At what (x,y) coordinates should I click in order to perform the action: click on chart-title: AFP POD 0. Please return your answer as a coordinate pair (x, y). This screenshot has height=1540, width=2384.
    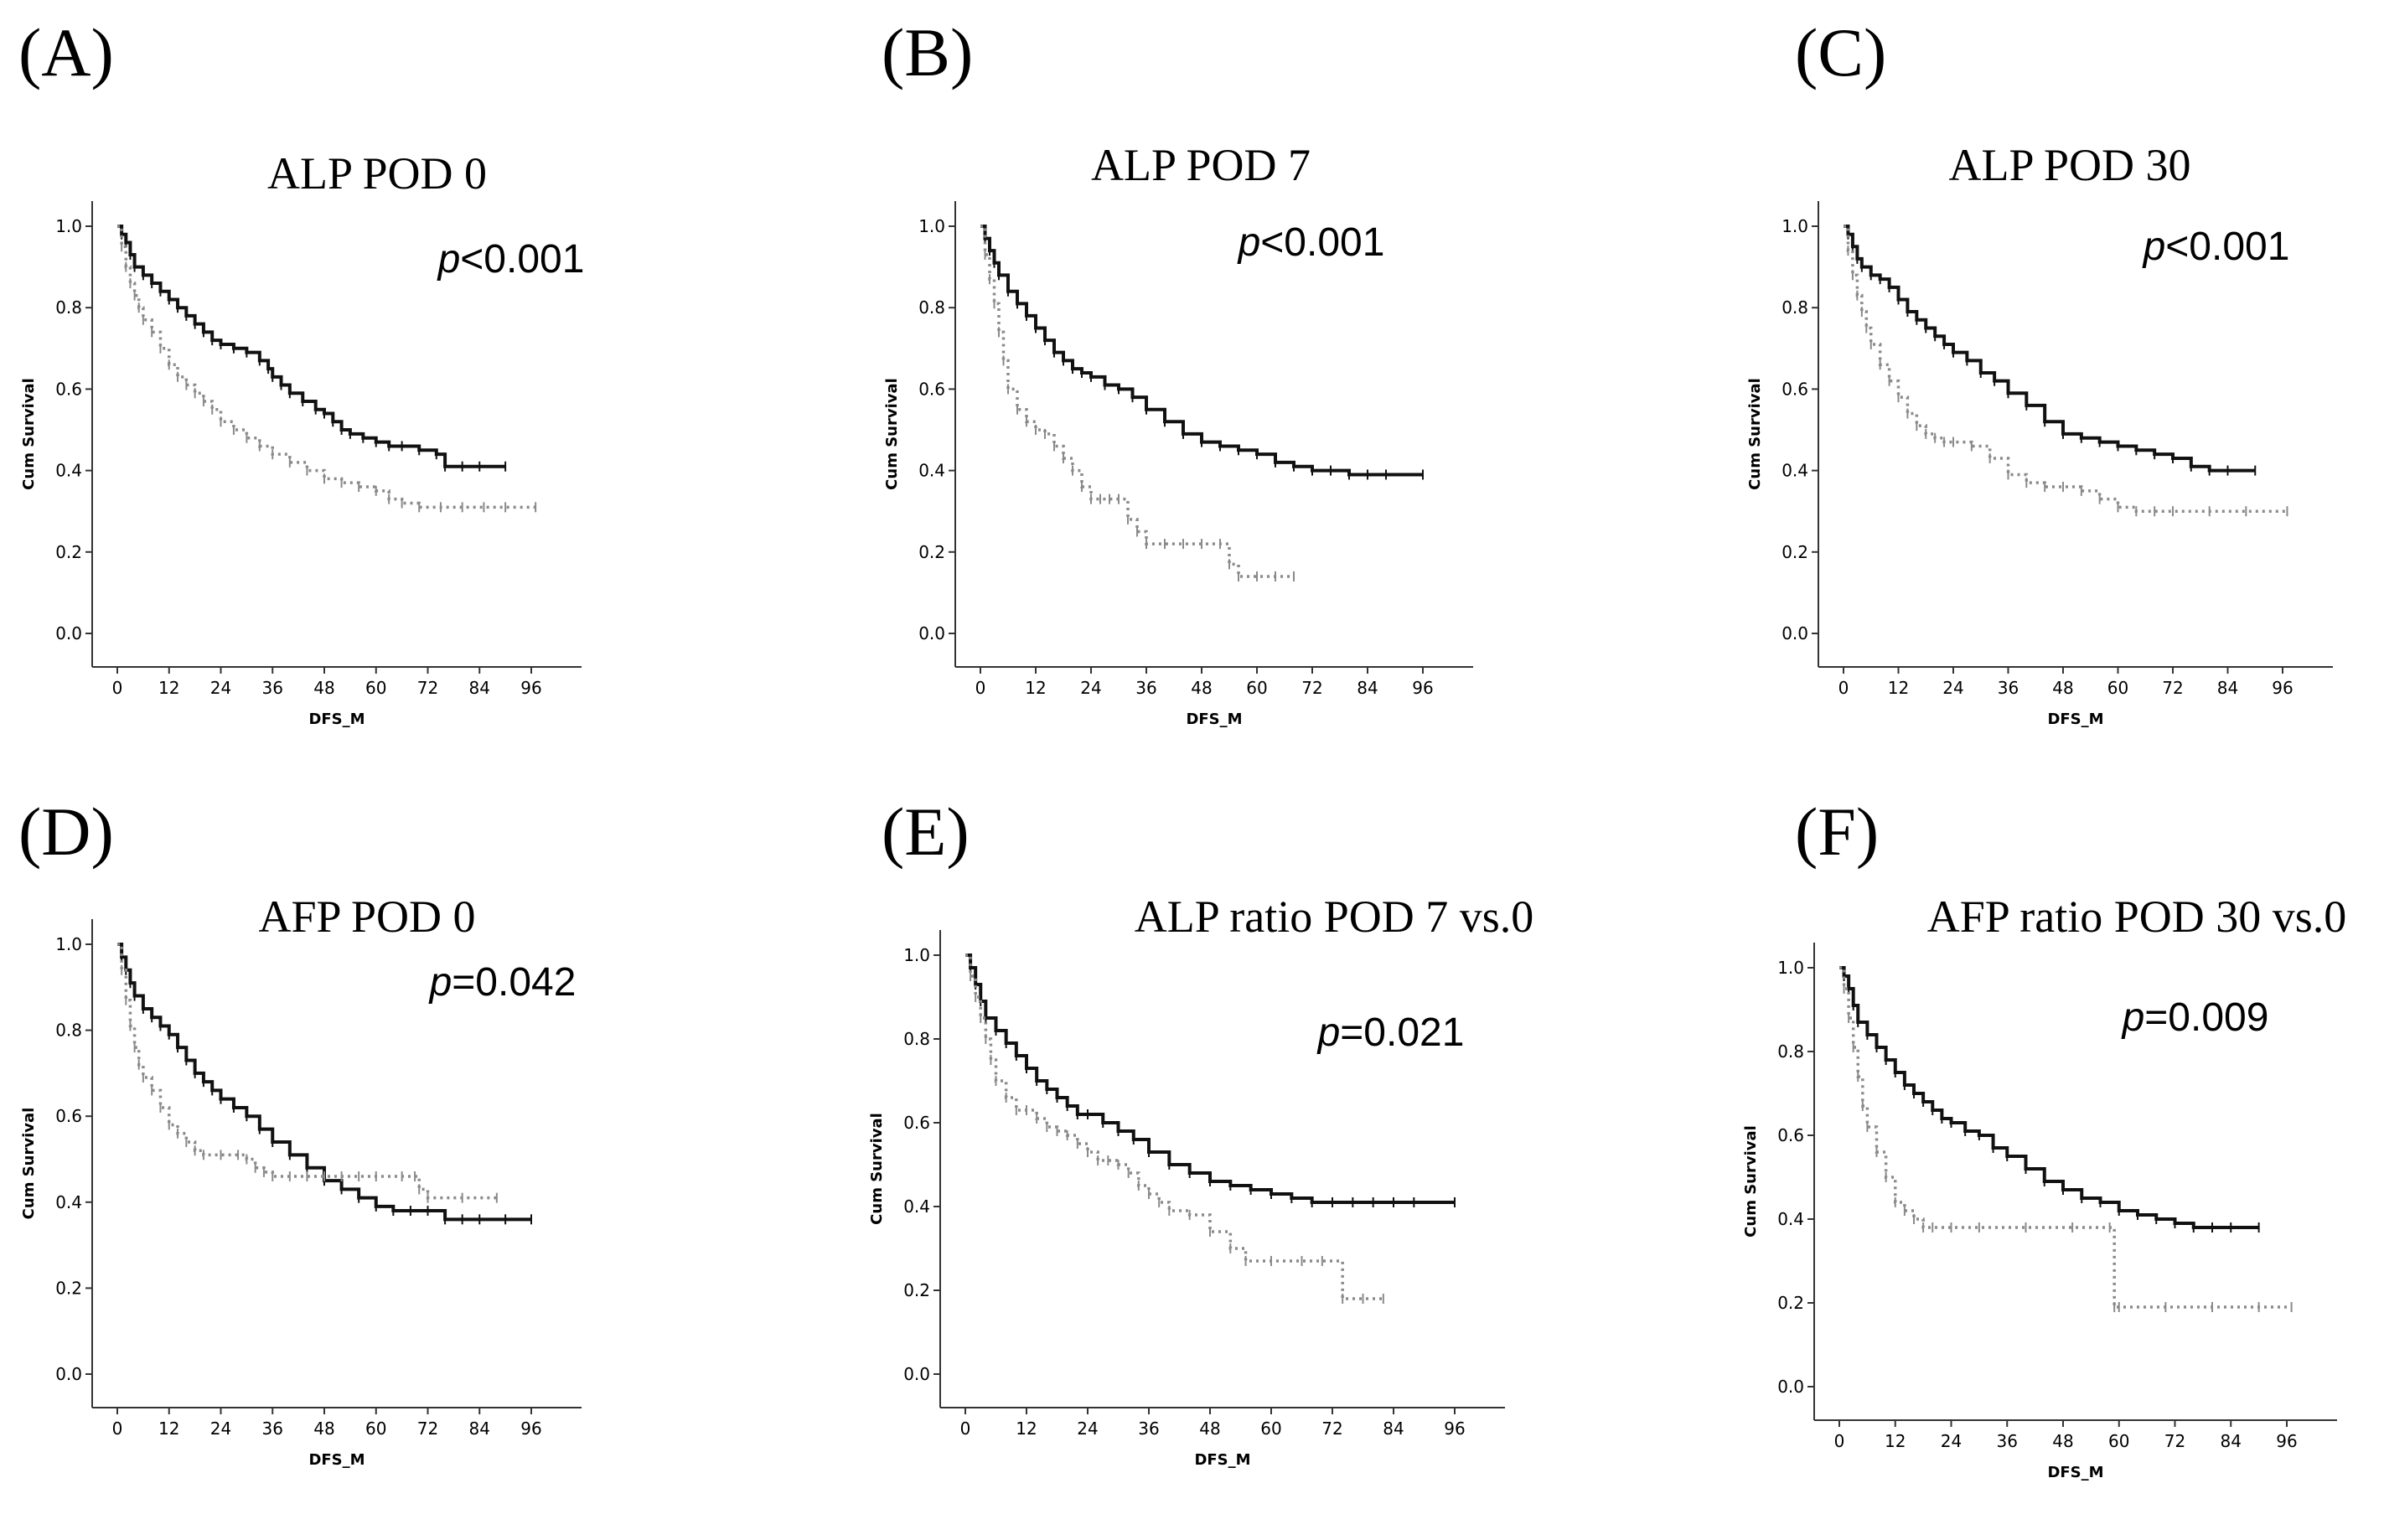
    Looking at the image, I should click on (366, 916).